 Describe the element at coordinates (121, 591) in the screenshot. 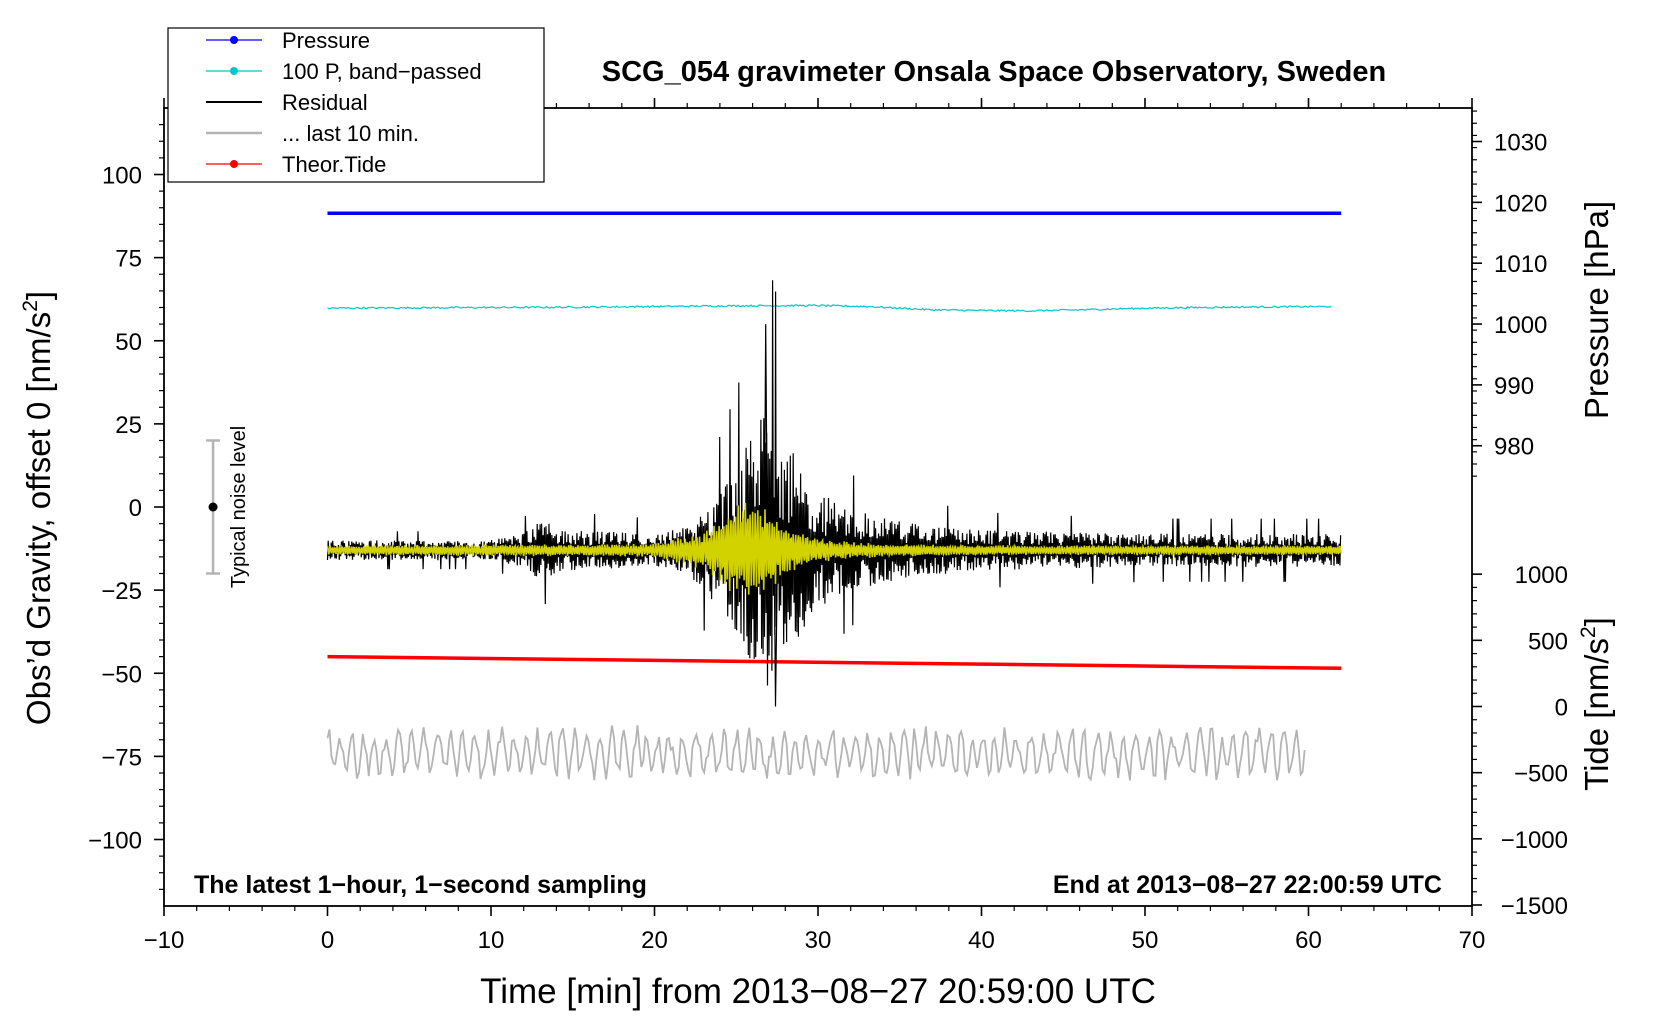

I see `y-tick-label: −25` at that location.